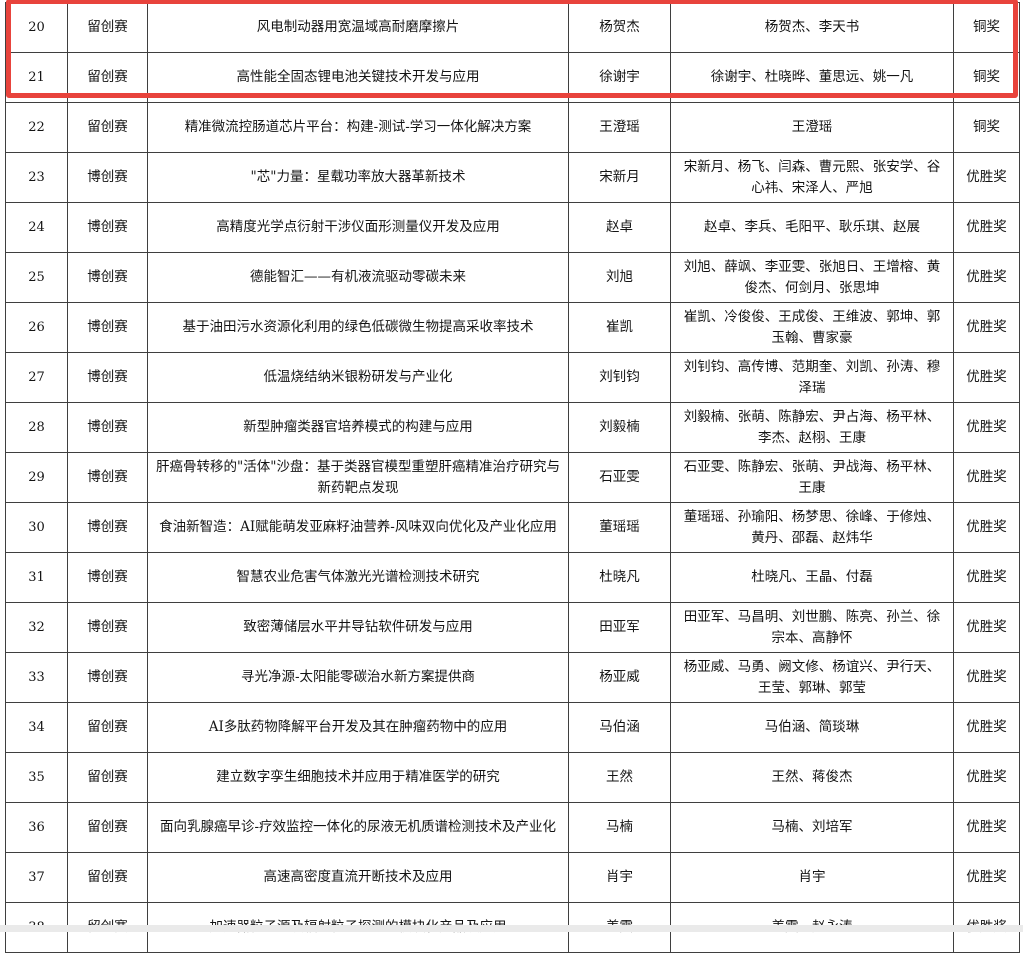 The width and height of the screenshot is (1023, 953). What do you see at coordinates (812, 627) in the screenshot?
I see `cell-team-members: 田亚军、马昌明、刘世鹏、陈亮、孙兰、徐宗本、高静怀` at bounding box center [812, 627].